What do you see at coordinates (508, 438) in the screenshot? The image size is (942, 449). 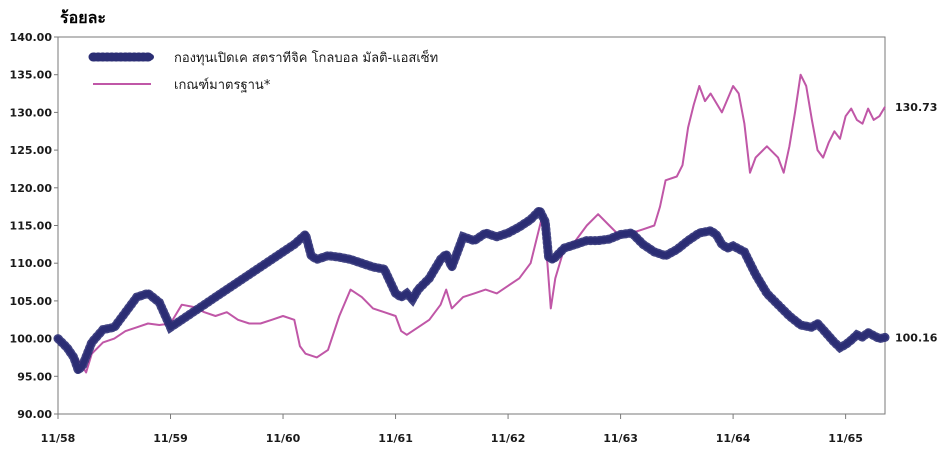 I see `x-tick-label: 11/62` at bounding box center [508, 438].